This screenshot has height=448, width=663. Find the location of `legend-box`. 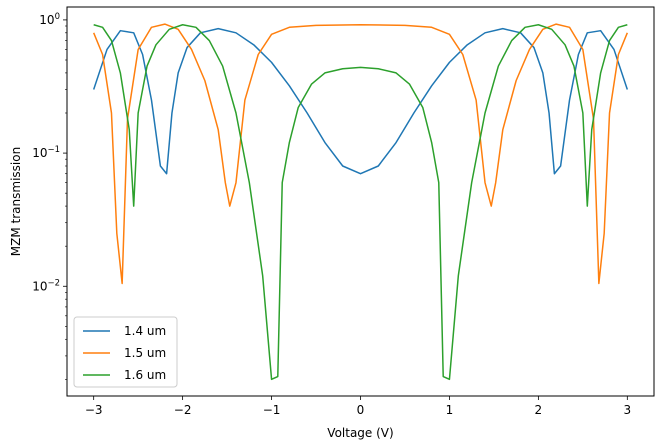

legend-box is located at coordinates (125, 352).